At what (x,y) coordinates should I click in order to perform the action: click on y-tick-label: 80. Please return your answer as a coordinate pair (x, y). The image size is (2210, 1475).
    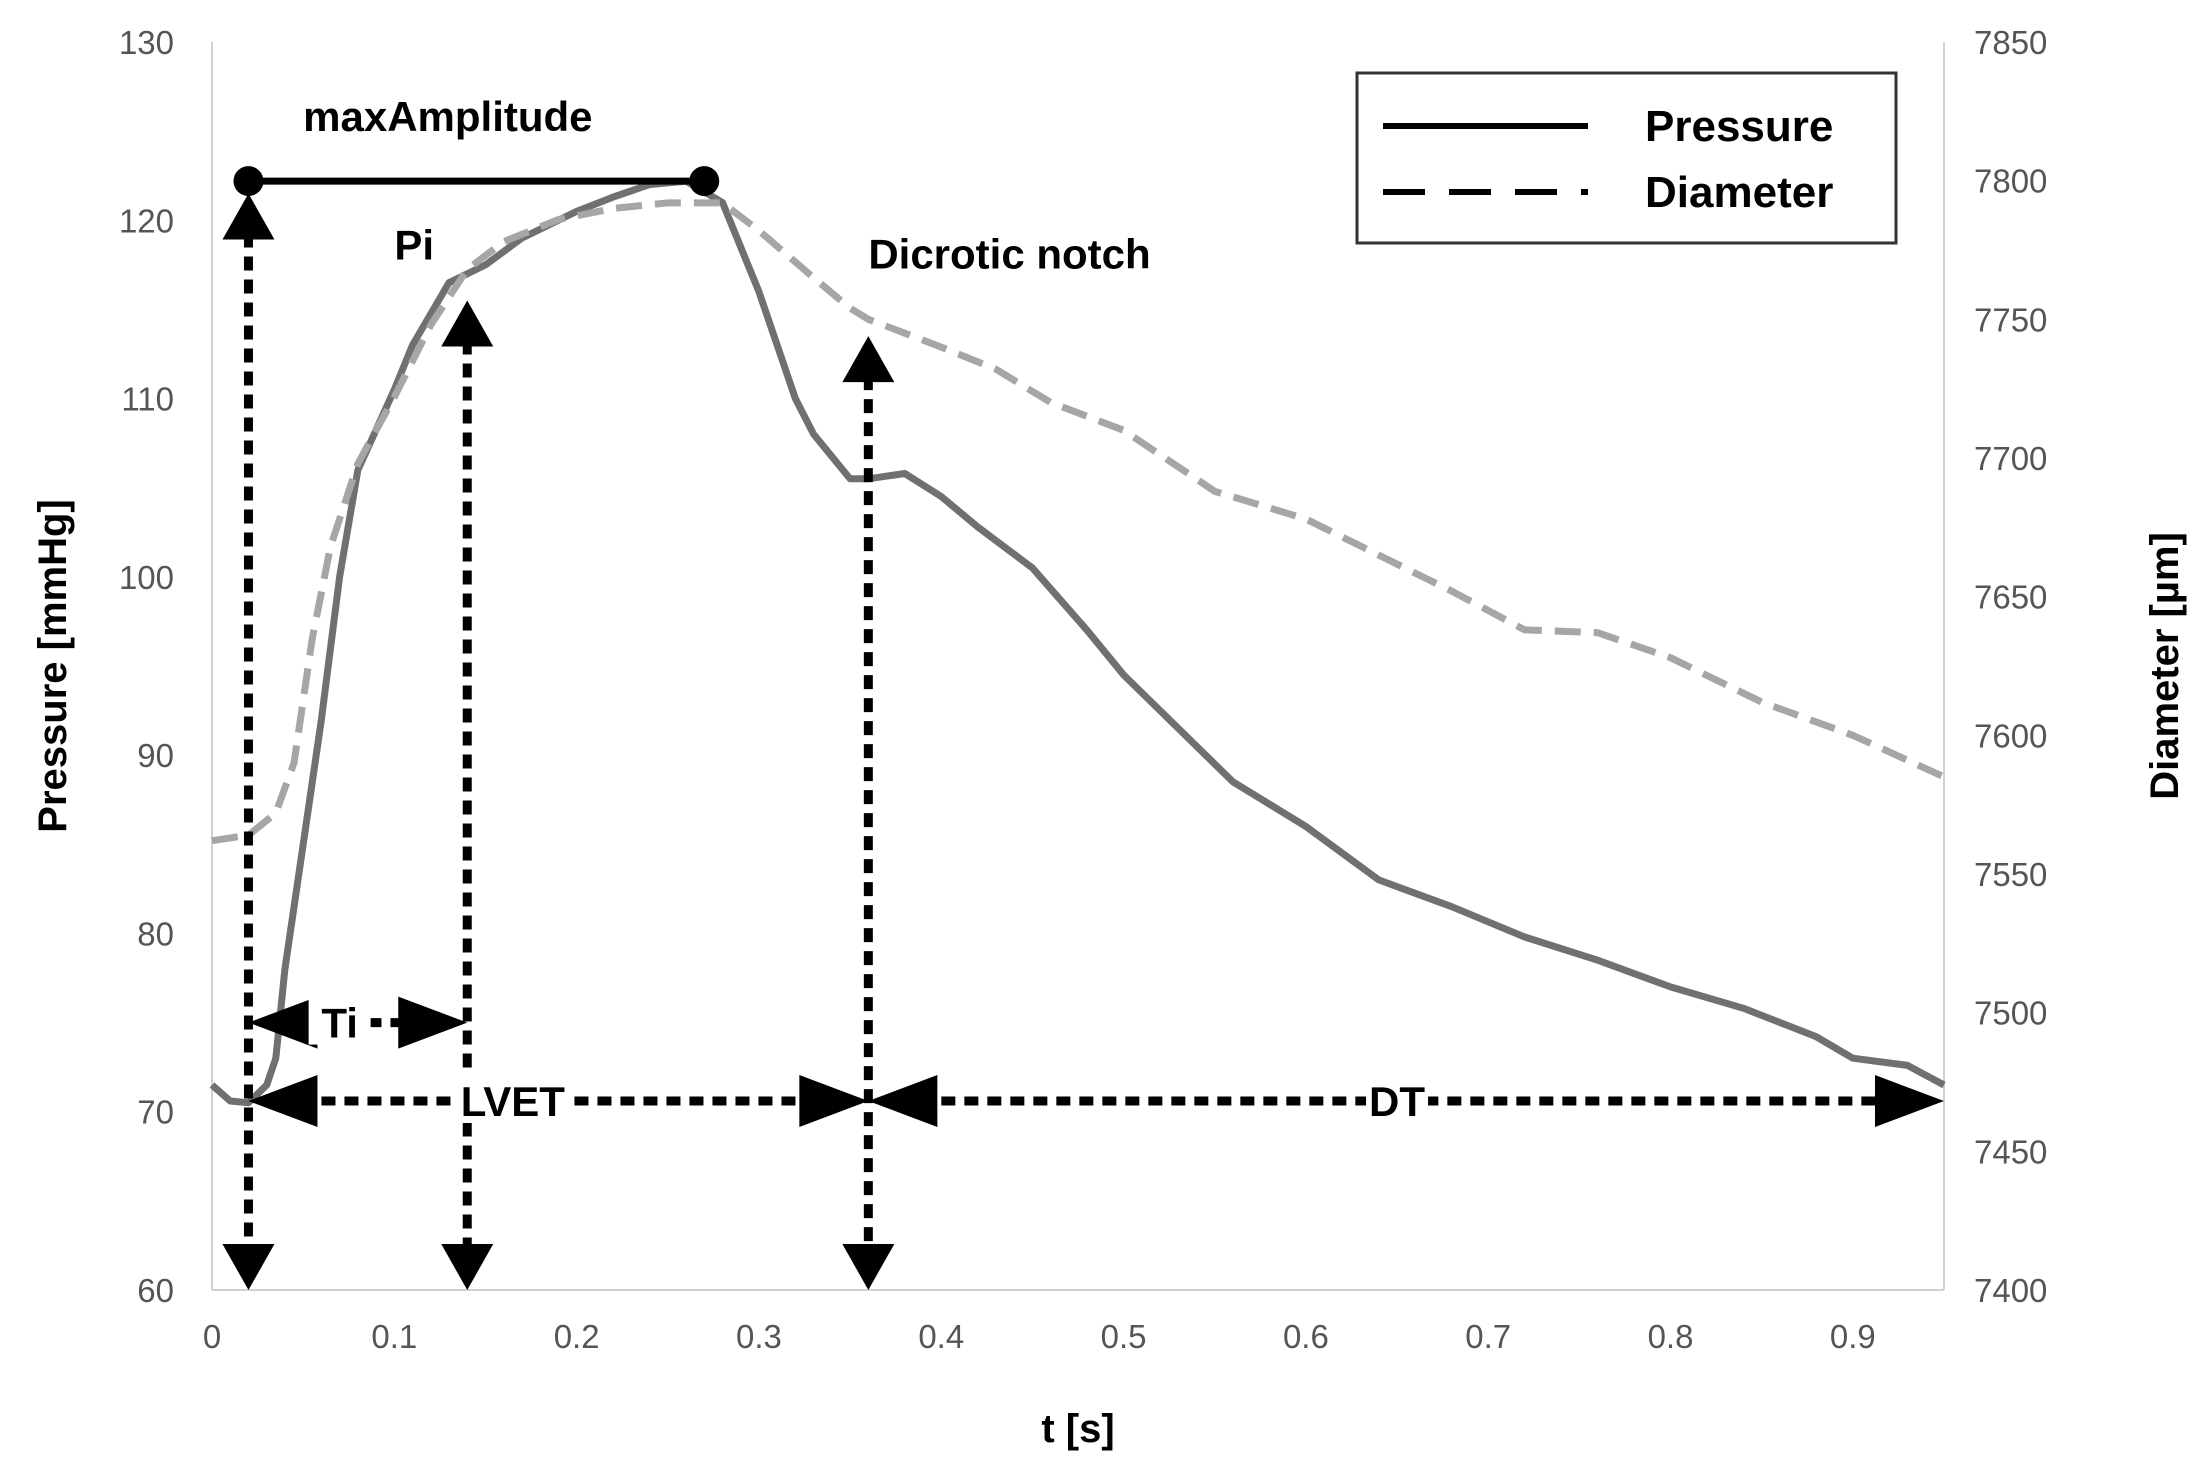
    Looking at the image, I should click on (155, 933).